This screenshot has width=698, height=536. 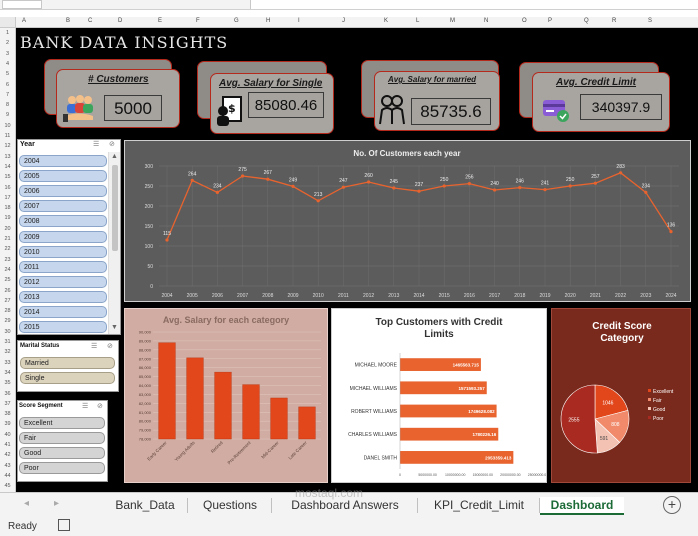 What do you see at coordinates (7, 352) in the screenshot?
I see `row-header: 32` at bounding box center [7, 352].